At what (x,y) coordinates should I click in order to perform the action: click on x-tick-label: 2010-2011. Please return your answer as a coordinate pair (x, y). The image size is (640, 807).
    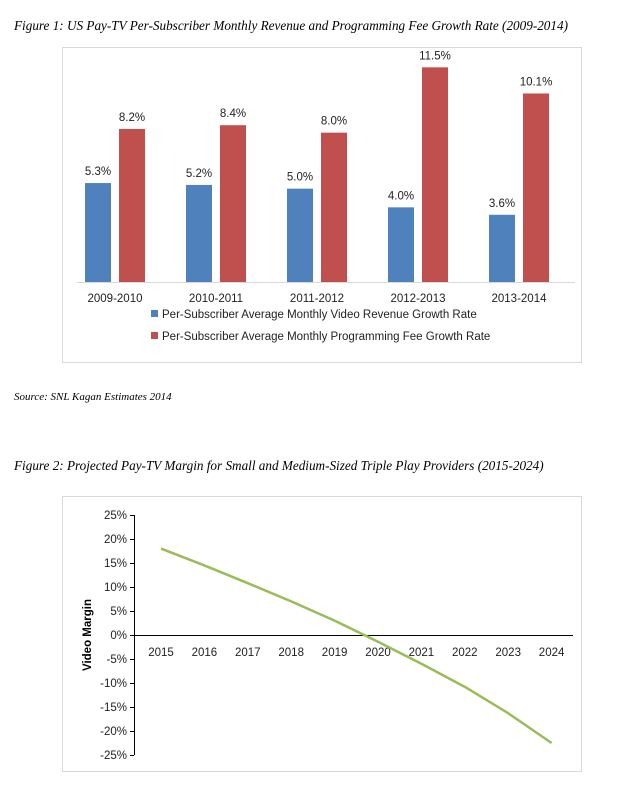
    Looking at the image, I should click on (216, 299).